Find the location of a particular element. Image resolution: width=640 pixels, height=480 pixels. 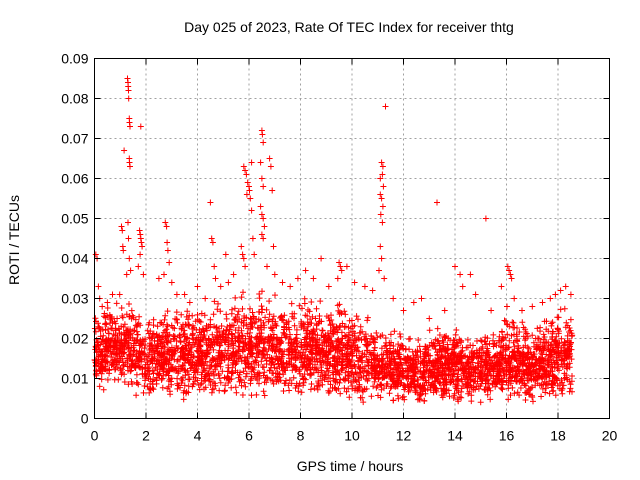

y-tick-label: 0.03 is located at coordinates (74, 299).